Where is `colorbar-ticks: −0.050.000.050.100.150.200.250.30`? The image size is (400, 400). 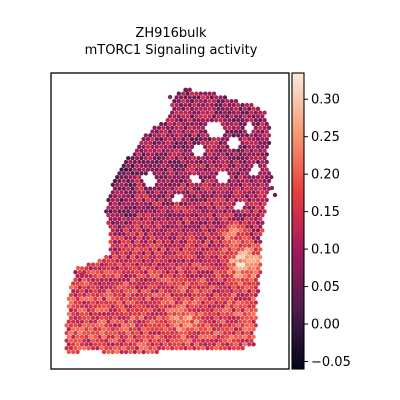
colorbar-ticks: −0.050.000.050.100.150.200.250.30 is located at coordinates (327, 231).